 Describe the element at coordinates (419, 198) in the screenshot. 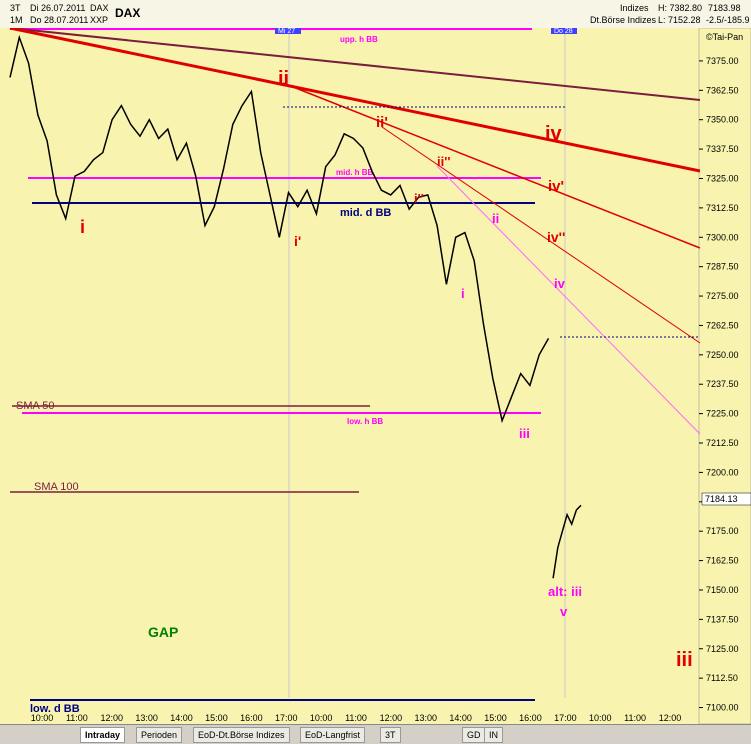

I see `wave-i-double-prime: i''` at that location.